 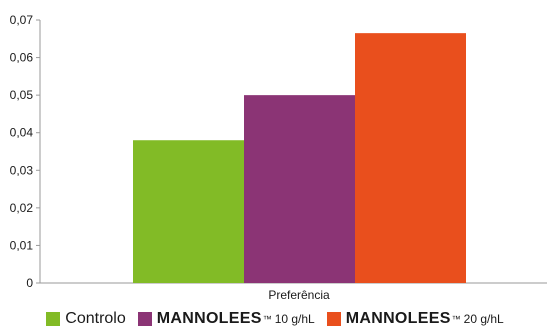 I want to click on legend-item-controlo: Controlo, so click(x=86, y=319).